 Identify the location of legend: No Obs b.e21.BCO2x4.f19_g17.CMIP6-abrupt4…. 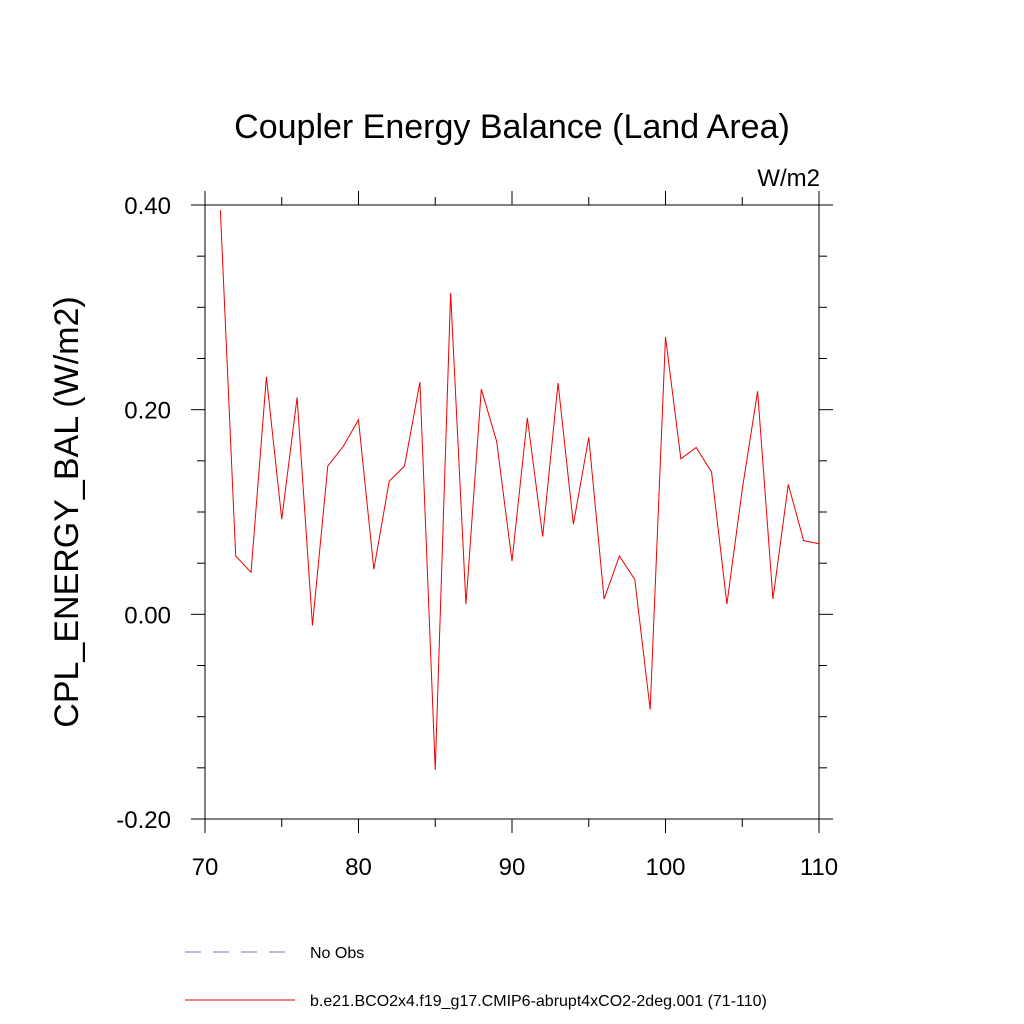
(476, 977).